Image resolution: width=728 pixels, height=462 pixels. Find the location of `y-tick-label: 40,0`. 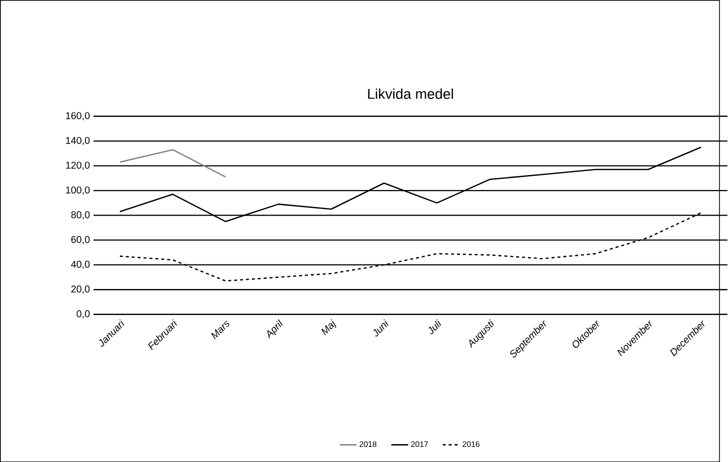

y-tick-label: 40,0 is located at coordinates (80, 264).